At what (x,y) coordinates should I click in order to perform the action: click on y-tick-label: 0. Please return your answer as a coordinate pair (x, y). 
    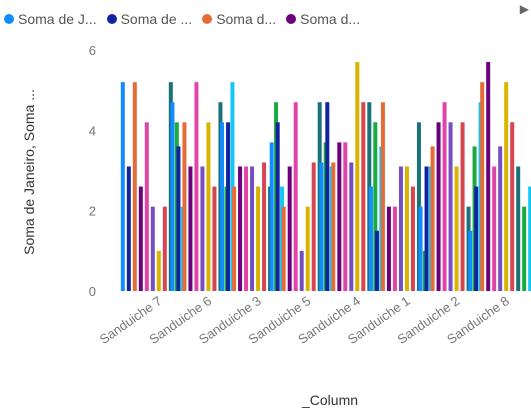
    Looking at the image, I should click on (92, 291).